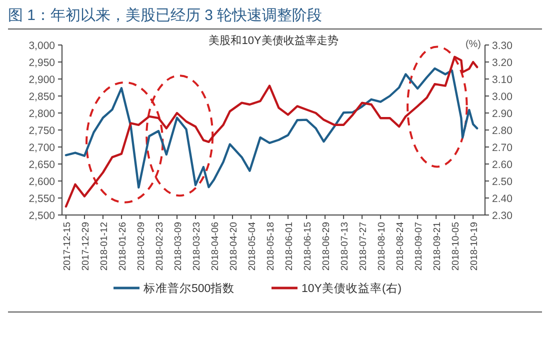 This screenshot has width=550, height=343. What do you see at coordinates (67, 246) in the screenshot?
I see `x-tick-label: 2017-12-15` at bounding box center [67, 246].